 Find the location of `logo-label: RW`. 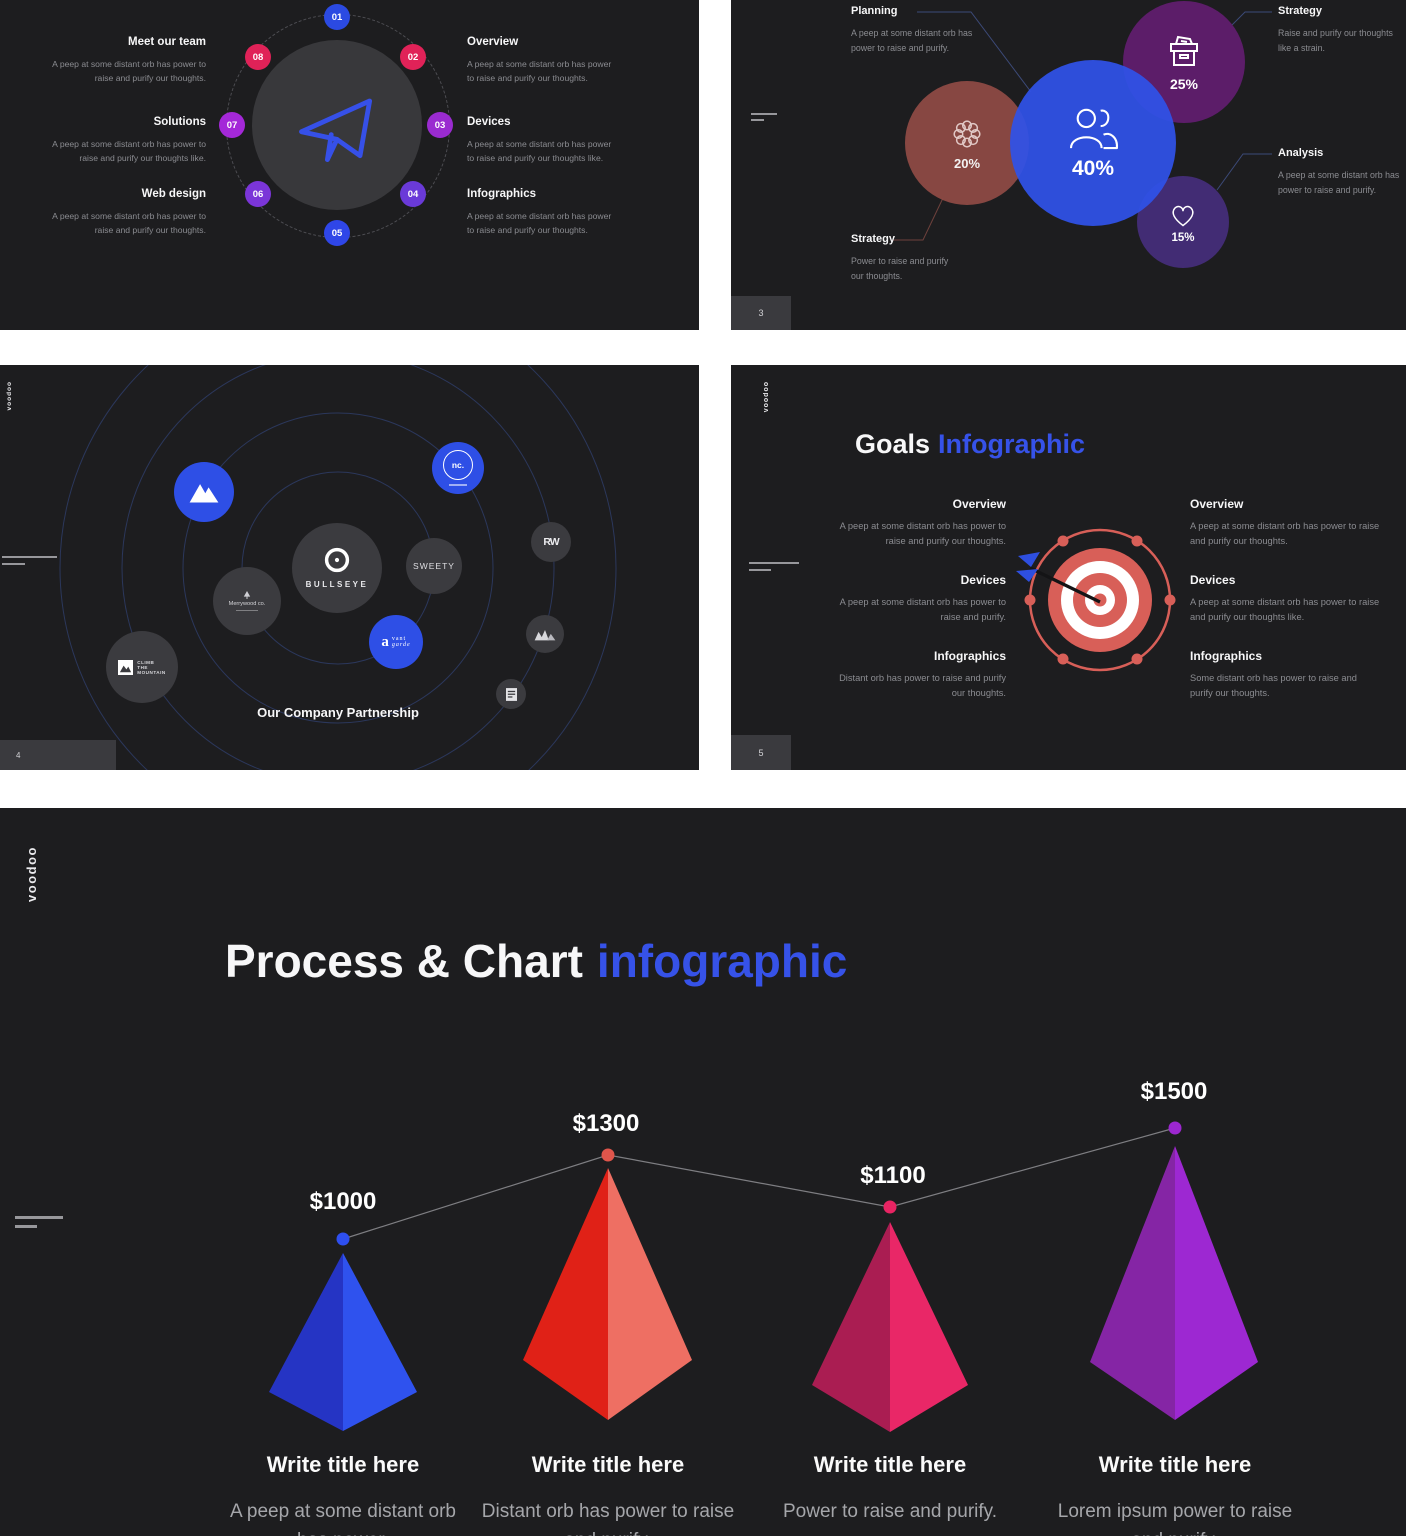

logo-label: RW is located at coordinates (551, 542).